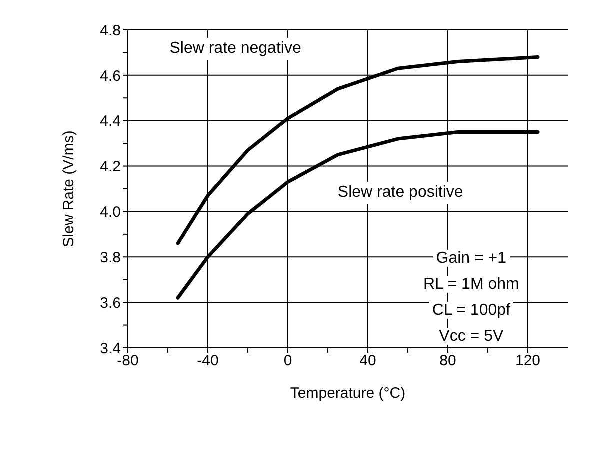 This screenshot has width=598, height=450. Describe the element at coordinates (288, 361) in the screenshot. I see `x-tick-label: 0` at that location.